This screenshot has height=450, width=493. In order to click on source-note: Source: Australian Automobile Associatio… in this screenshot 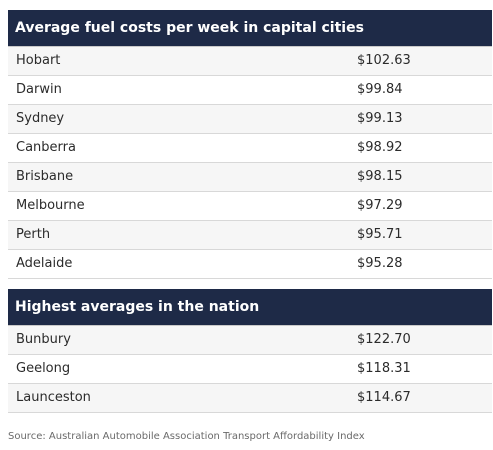, I will do `click(186, 436)`.